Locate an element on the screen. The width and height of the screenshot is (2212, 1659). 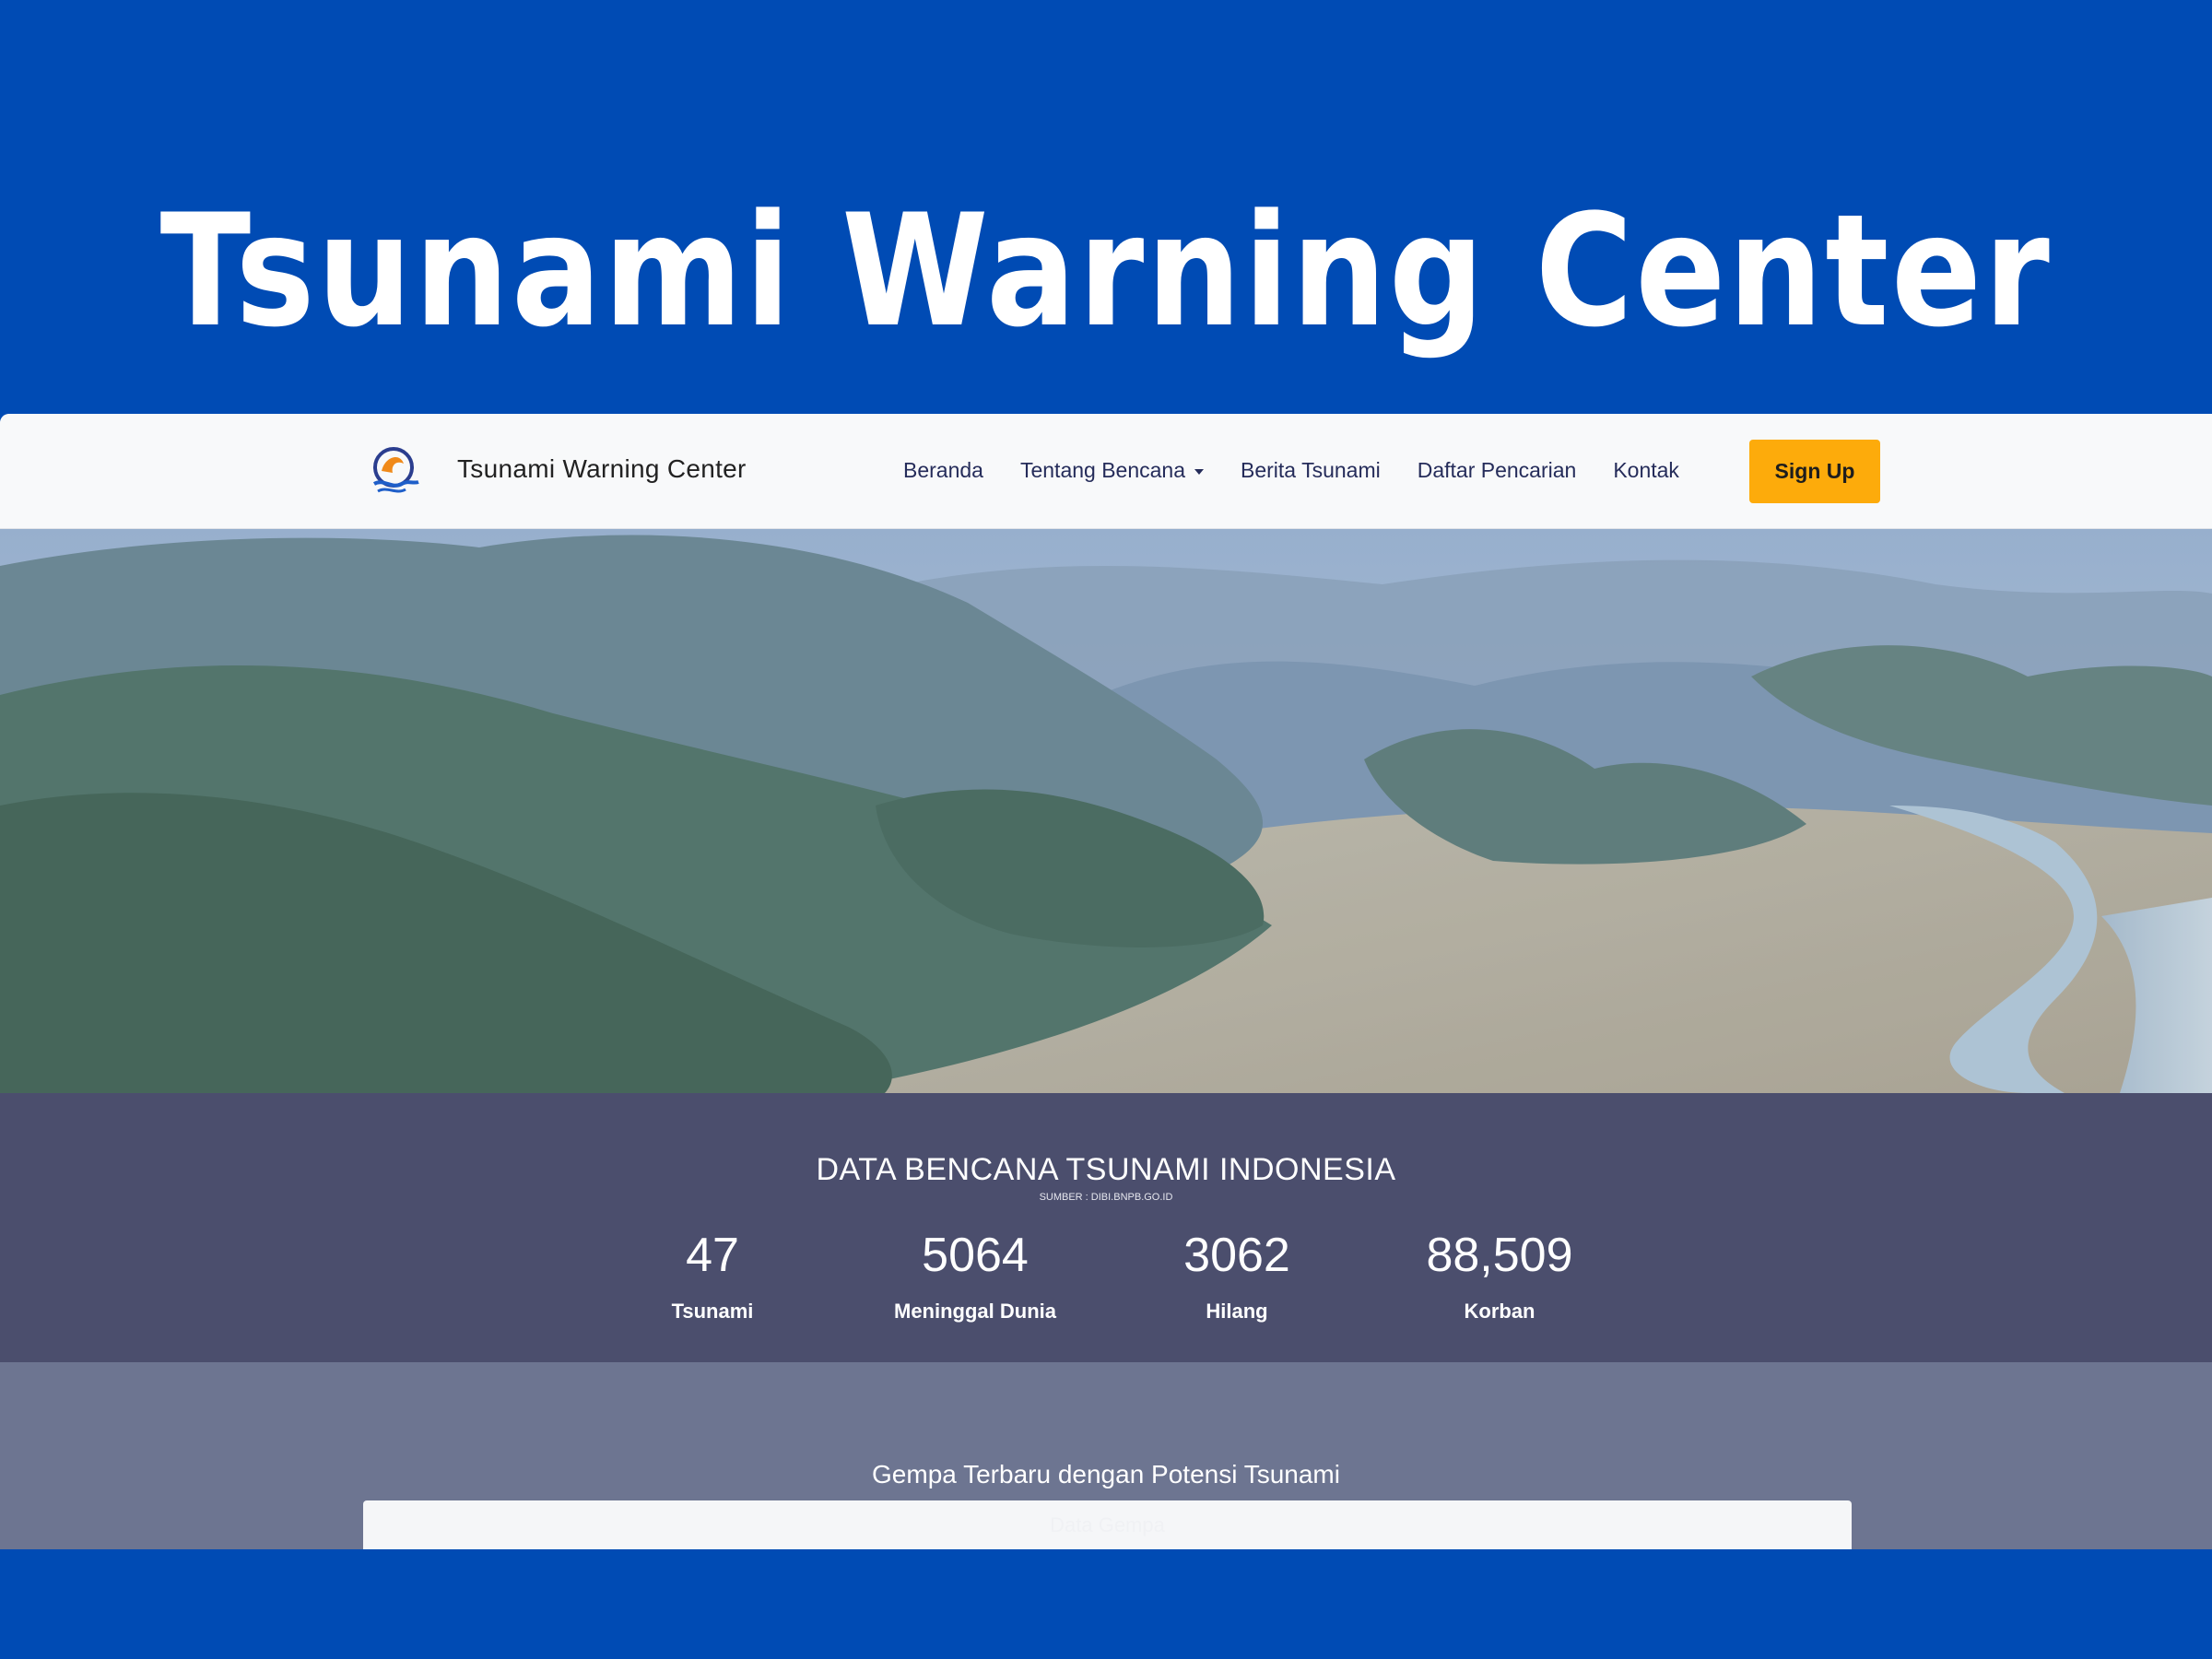
nav-link-tentang-bencana: Tentang Bencana is located at coordinates (1112, 470).